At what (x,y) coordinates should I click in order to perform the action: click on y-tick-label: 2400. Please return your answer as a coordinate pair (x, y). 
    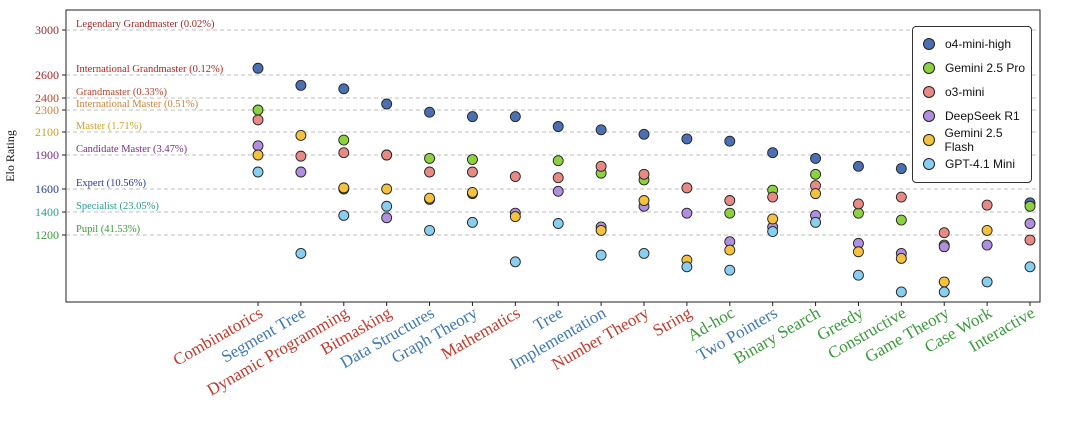
    Looking at the image, I should click on (47, 98).